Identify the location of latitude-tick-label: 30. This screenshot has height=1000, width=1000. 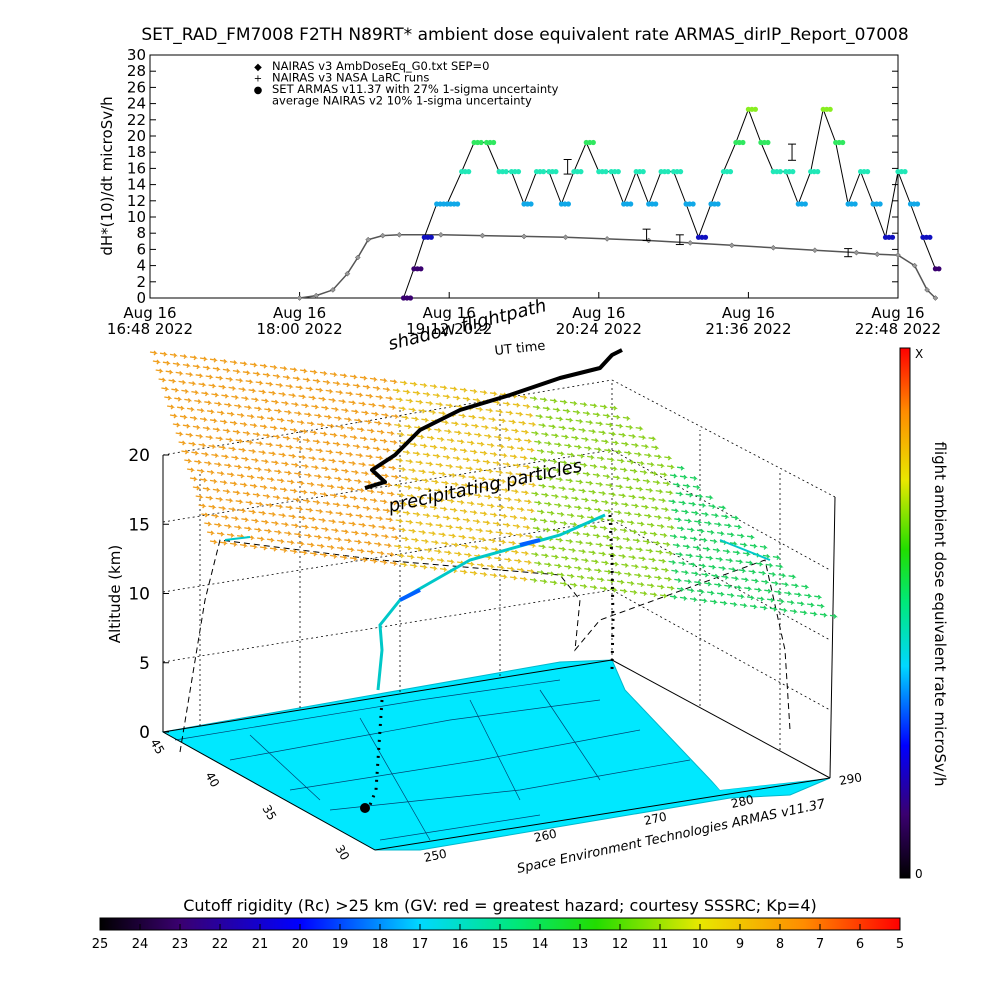
(342, 853).